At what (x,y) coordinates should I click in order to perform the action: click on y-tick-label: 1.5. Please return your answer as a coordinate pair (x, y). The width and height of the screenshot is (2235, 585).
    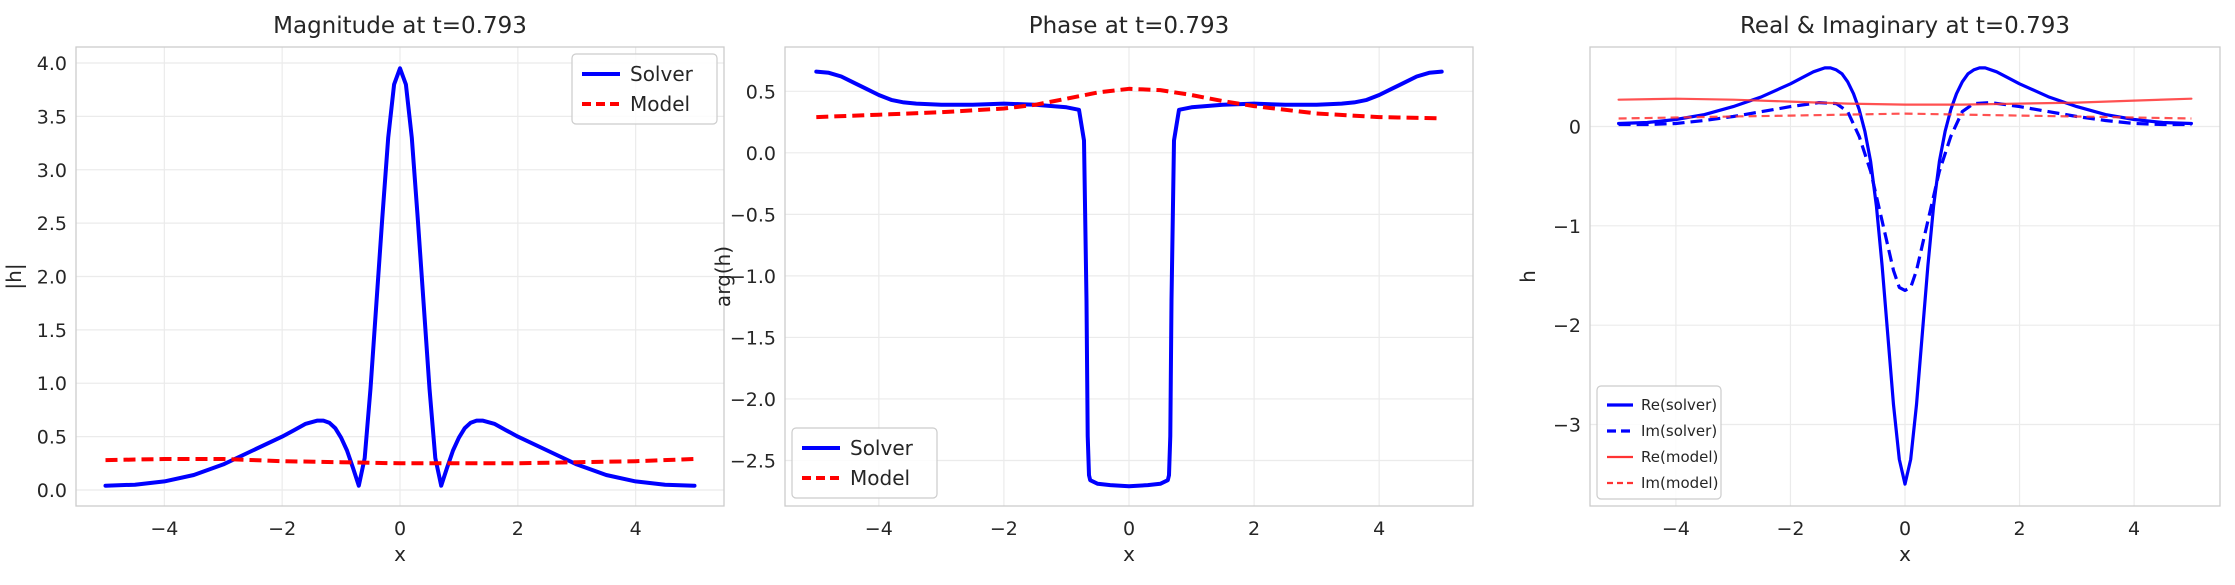
    Looking at the image, I should click on (52, 331).